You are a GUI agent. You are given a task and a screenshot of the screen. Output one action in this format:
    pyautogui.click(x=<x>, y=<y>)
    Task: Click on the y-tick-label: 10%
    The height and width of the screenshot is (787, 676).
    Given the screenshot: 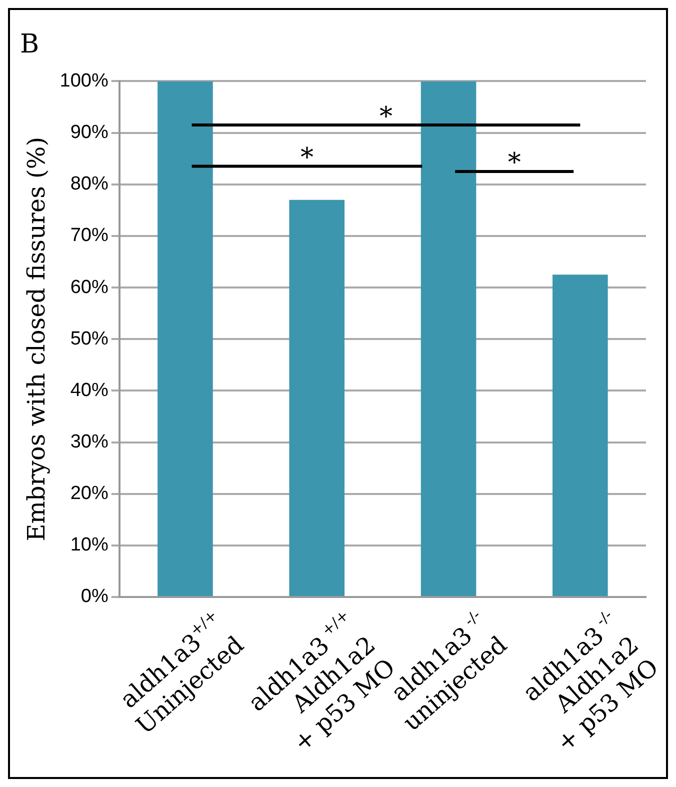 What is the action you would take?
    pyautogui.click(x=89, y=545)
    